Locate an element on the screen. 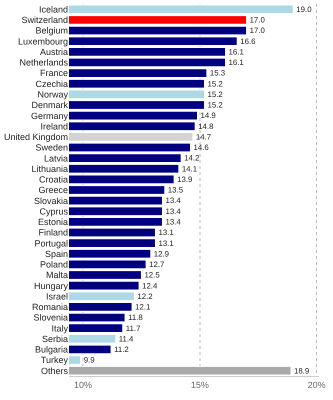  data-label: 14.6 is located at coordinates (202, 147).